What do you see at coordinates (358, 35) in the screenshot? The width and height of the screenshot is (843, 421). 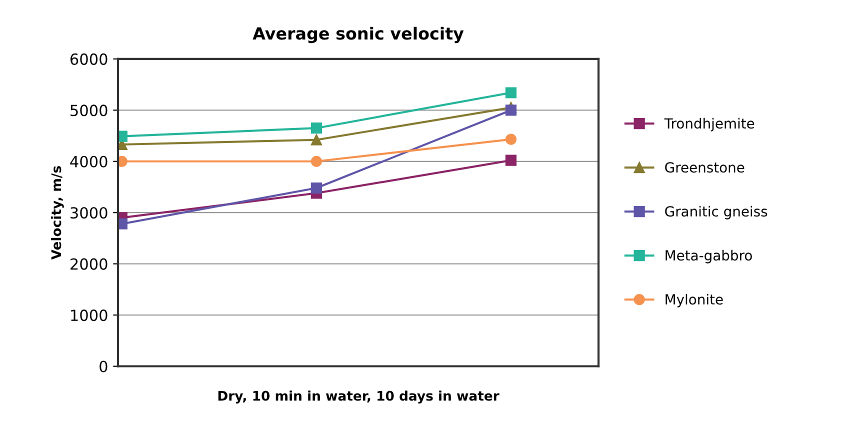 I see `chart-title: Average sonic velocity` at bounding box center [358, 35].